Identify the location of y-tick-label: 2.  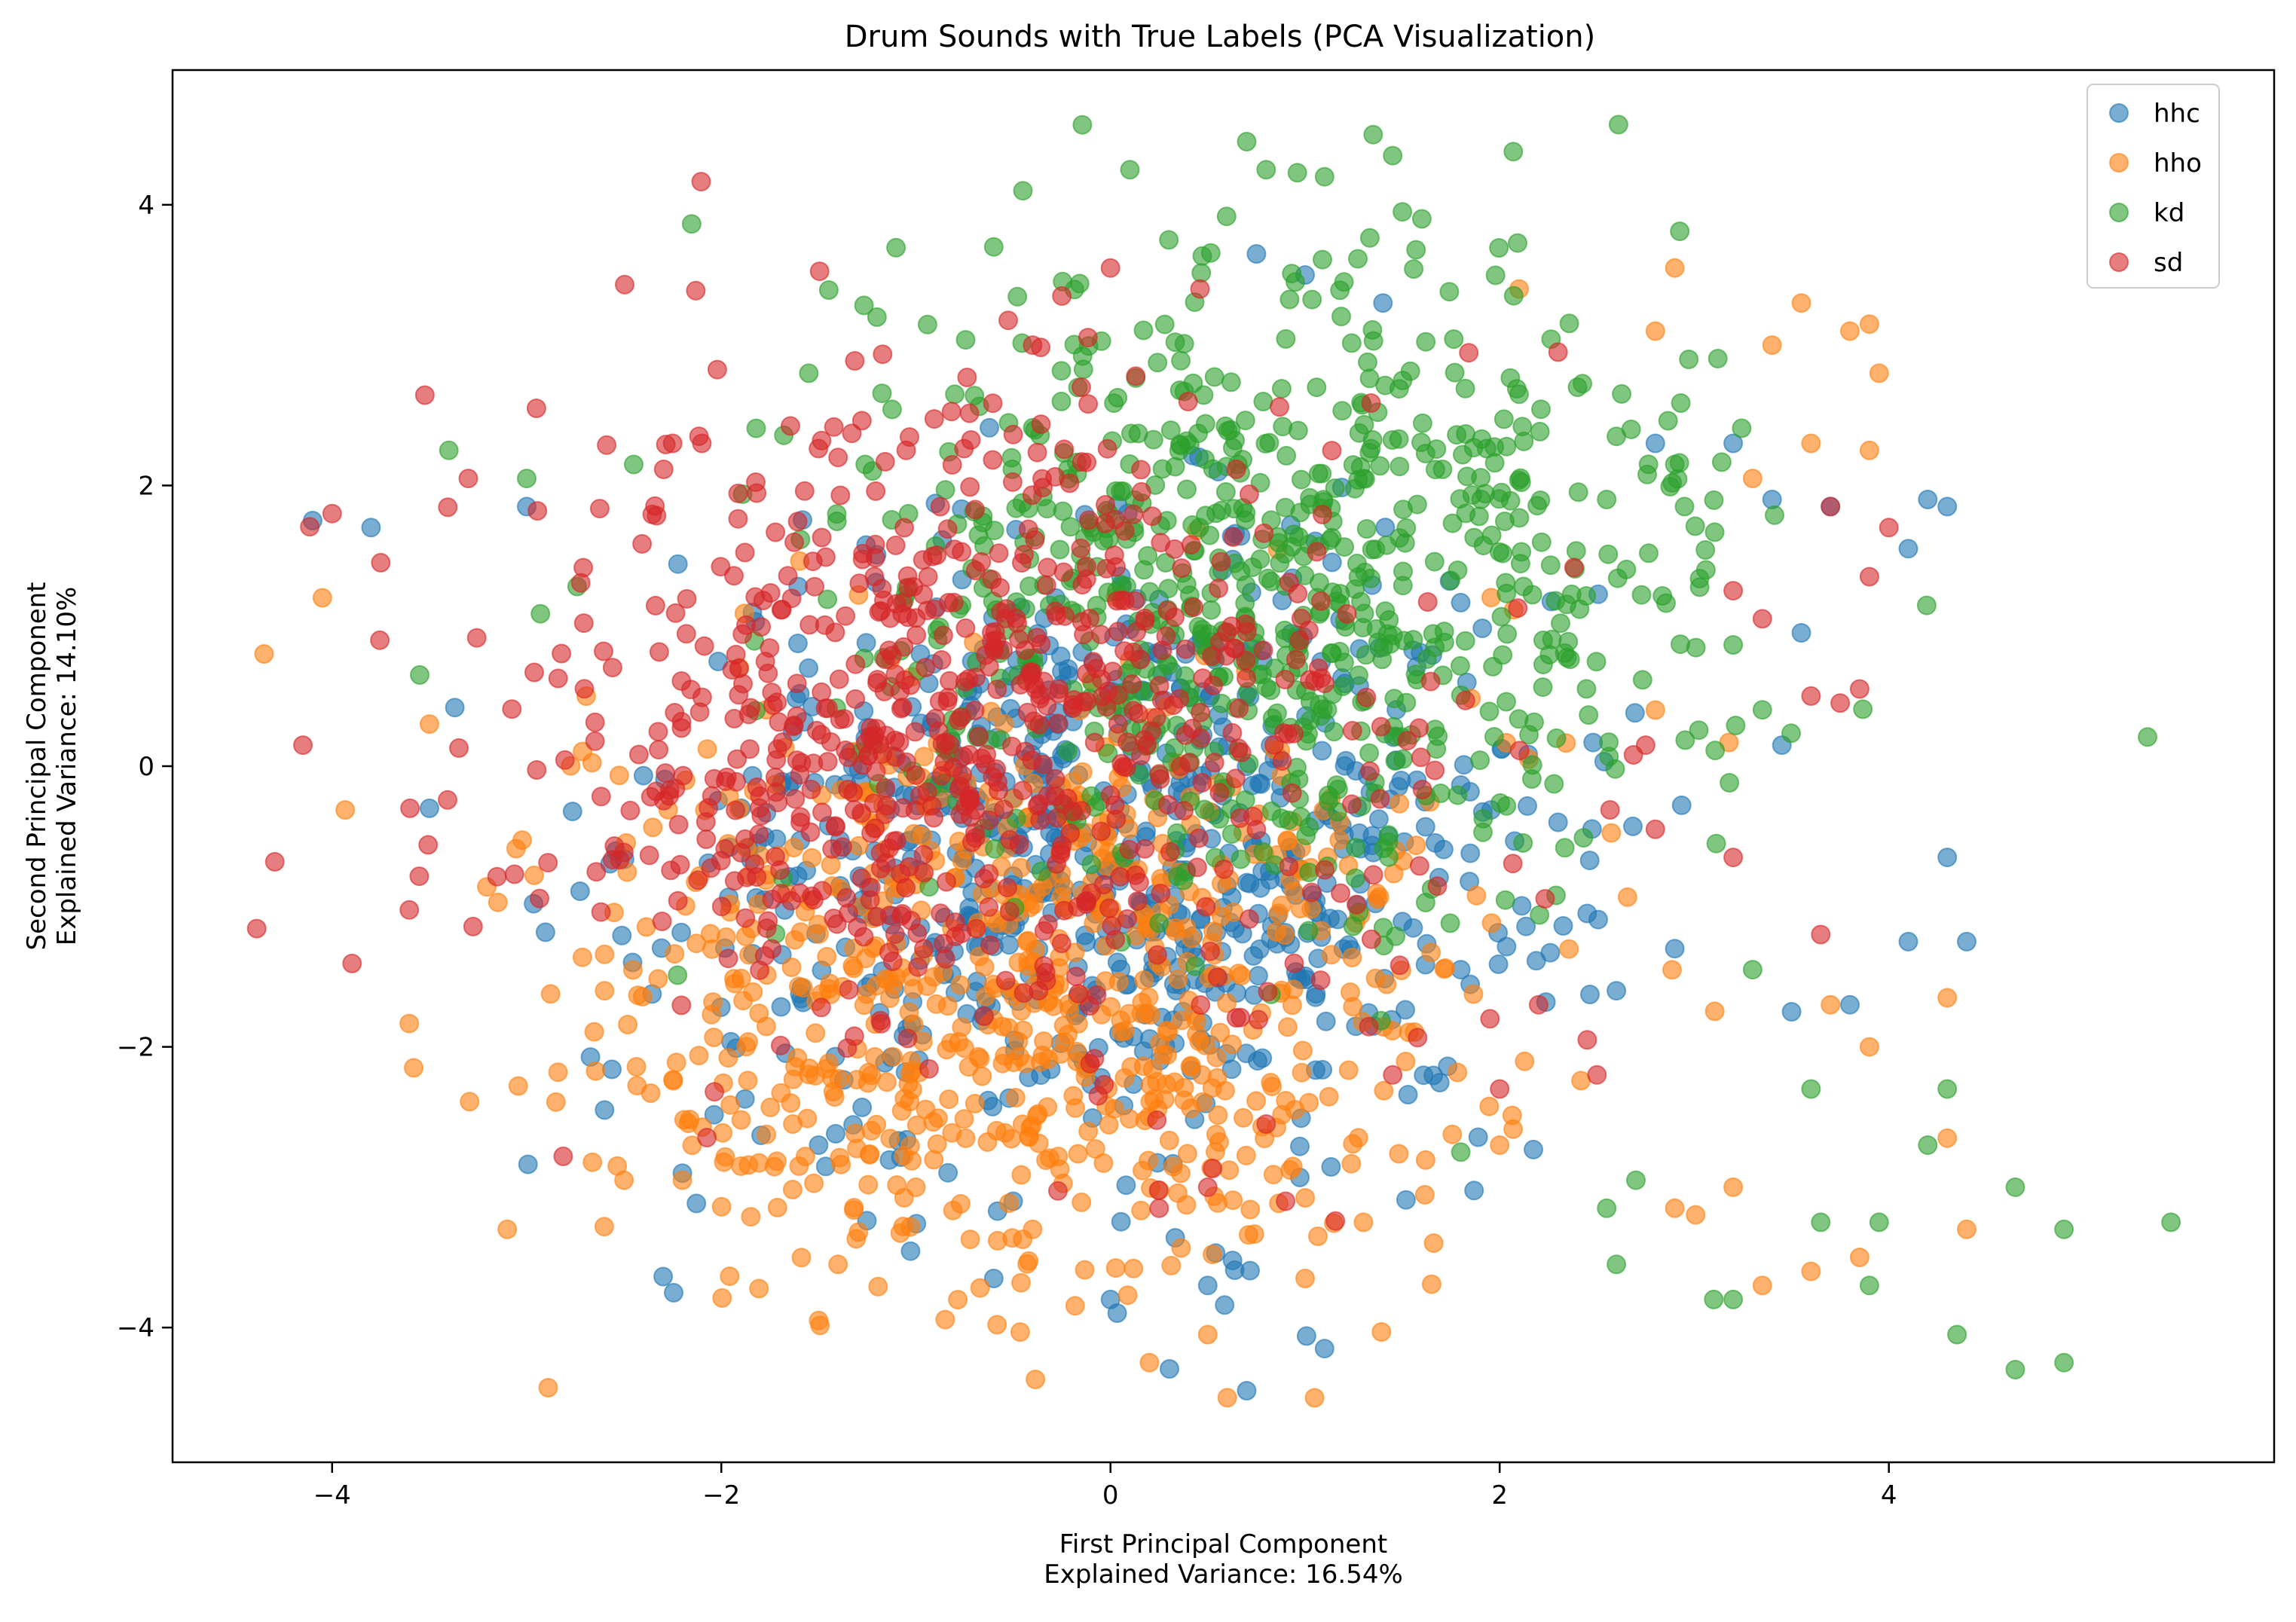
(146, 486).